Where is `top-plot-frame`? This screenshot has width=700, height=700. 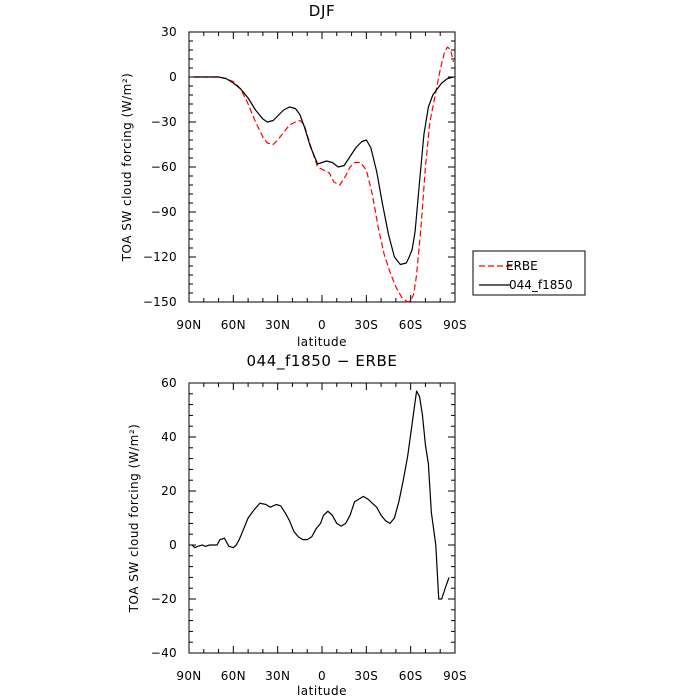
top-plot-frame is located at coordinates (322, 167).